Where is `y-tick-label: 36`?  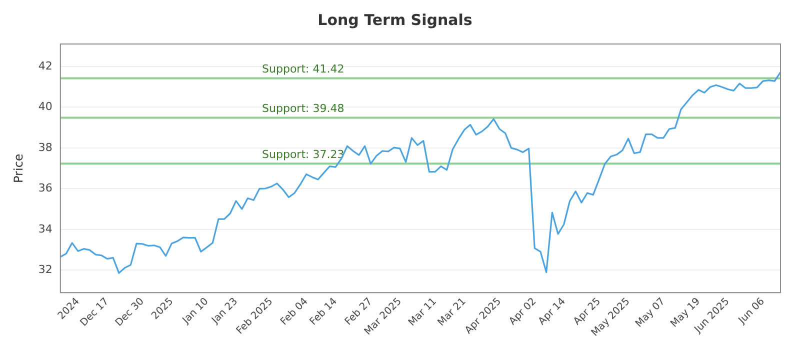 y-tick-label: 36 is located at coordinates (45, 188).